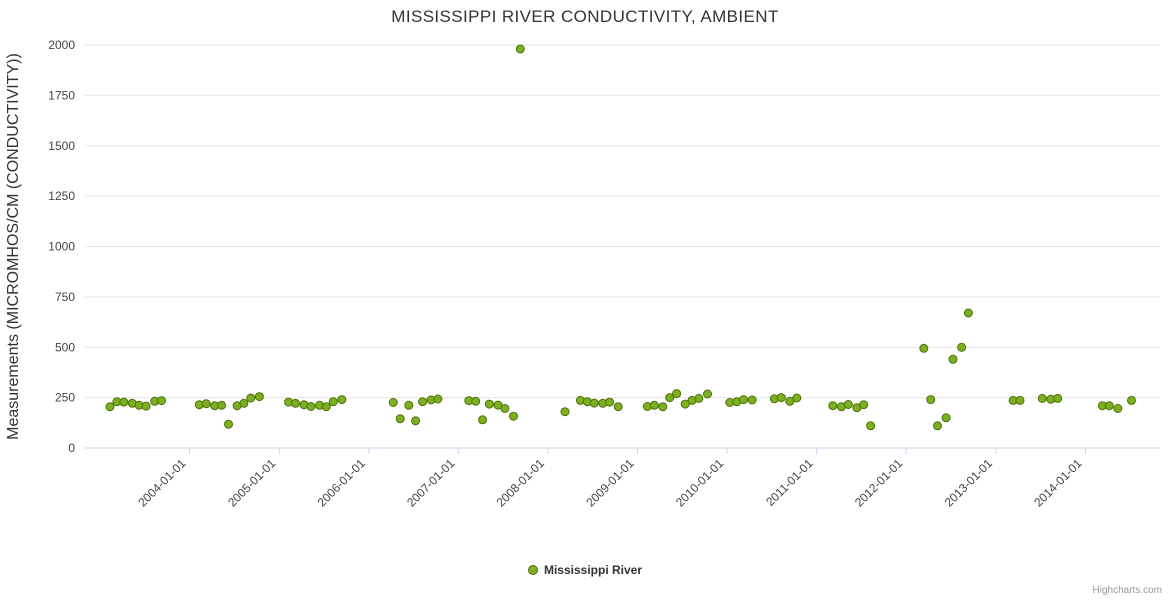  What do you see at coordinates (610, 483) in the screenshot?
I see `x-tick-label: 2009-01-01` at bounding box center [610, 483].